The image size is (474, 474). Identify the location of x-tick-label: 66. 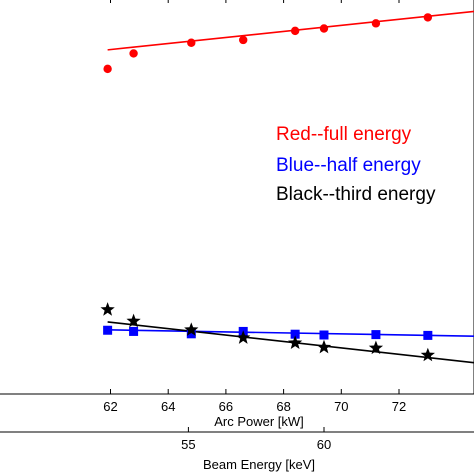
(226, 406).